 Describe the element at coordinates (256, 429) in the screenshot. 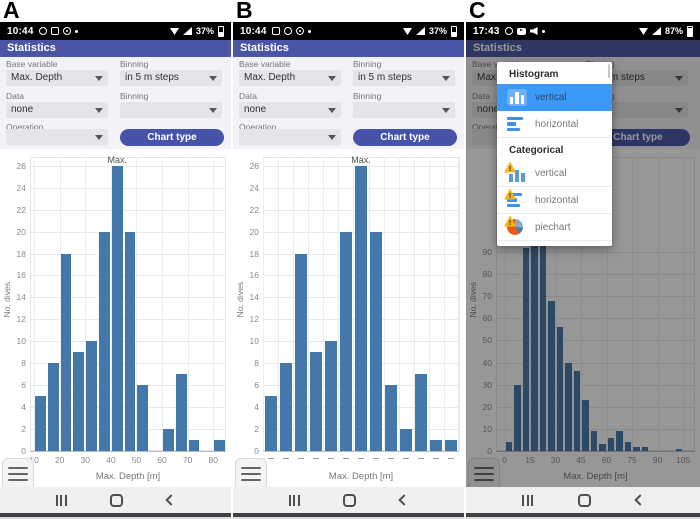

I see `ytick-label: 2` at that location.